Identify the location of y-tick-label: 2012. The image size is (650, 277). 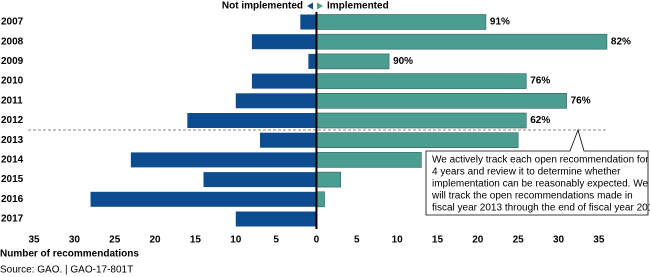
(12, 120).